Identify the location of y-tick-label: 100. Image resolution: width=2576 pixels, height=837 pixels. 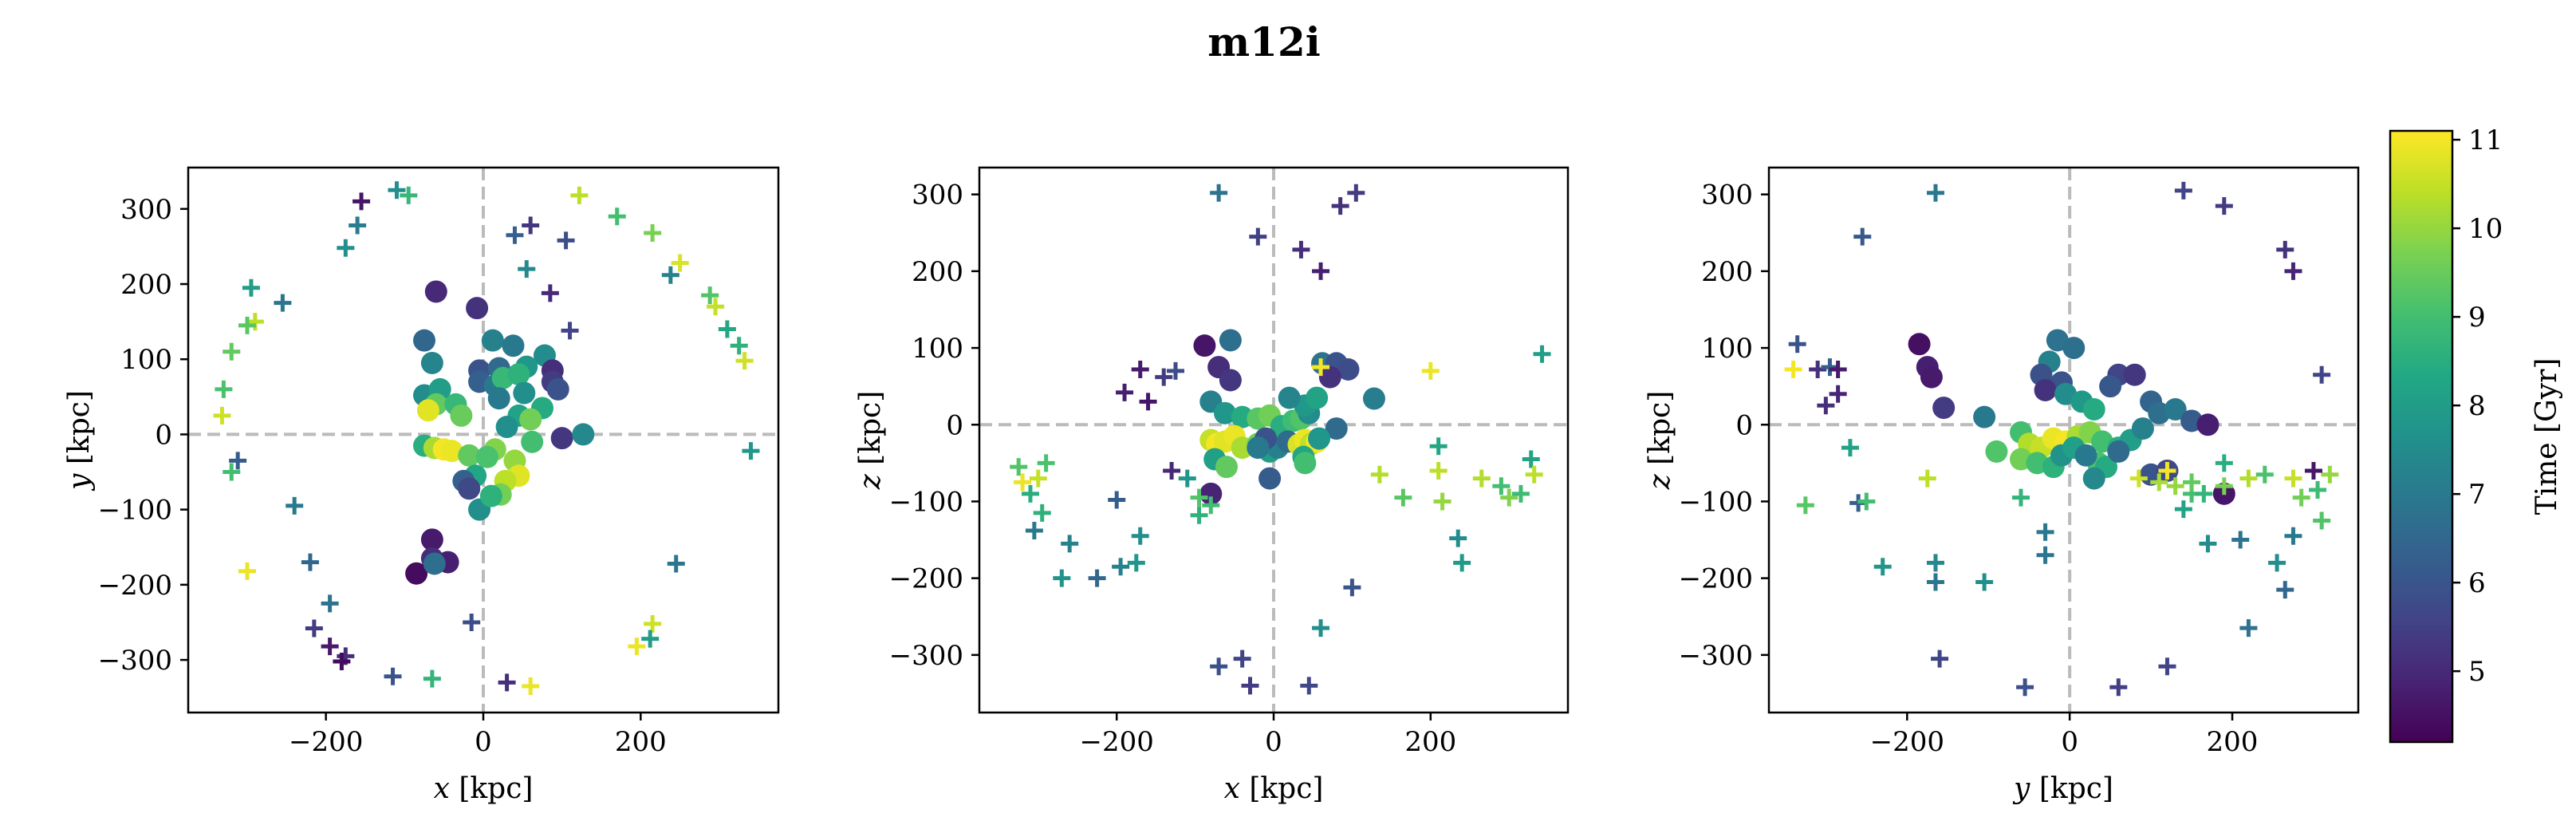
(146, 360).